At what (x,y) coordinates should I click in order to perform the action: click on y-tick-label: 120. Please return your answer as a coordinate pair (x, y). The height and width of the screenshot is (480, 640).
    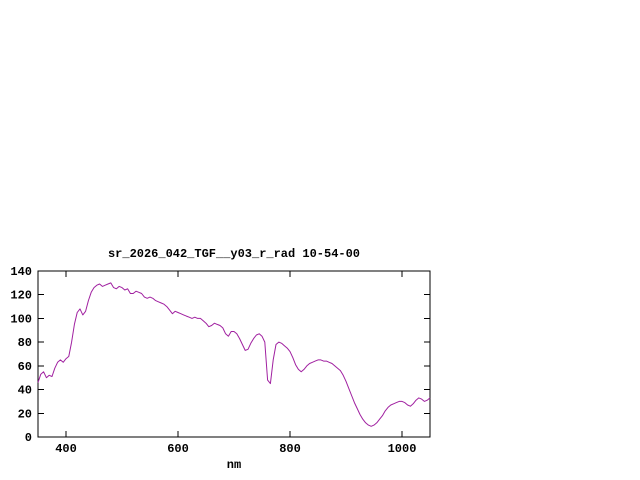
    Looking at the image, I should click on (21, 296).